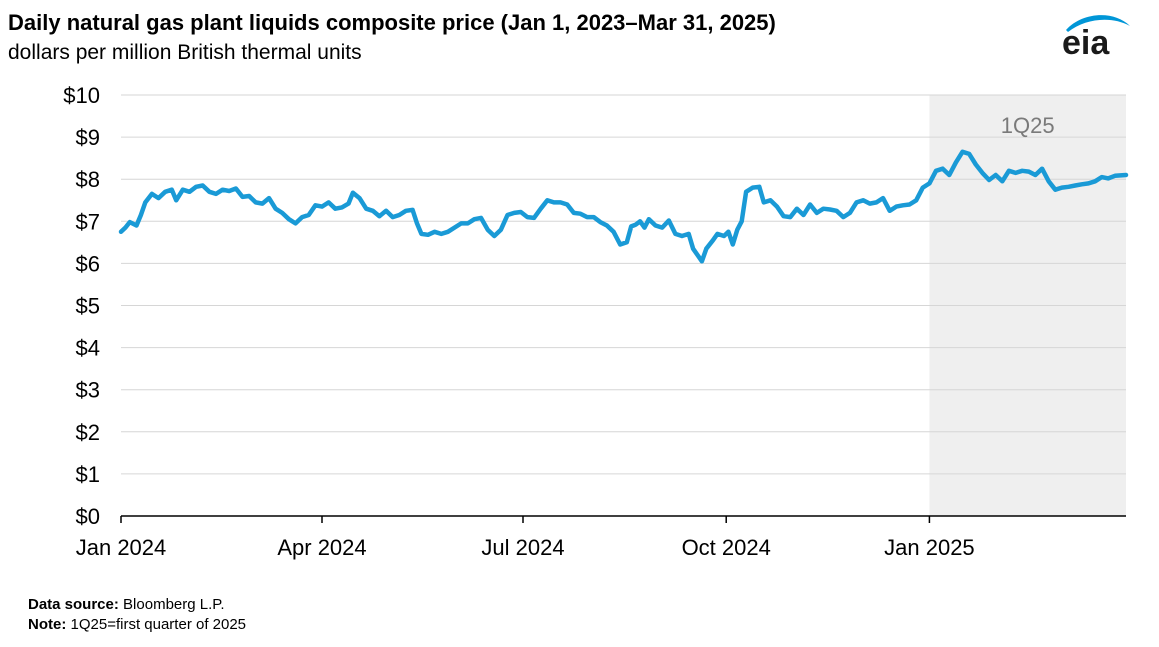  I want to click on y-tick-label: $3, so click(88, 390).